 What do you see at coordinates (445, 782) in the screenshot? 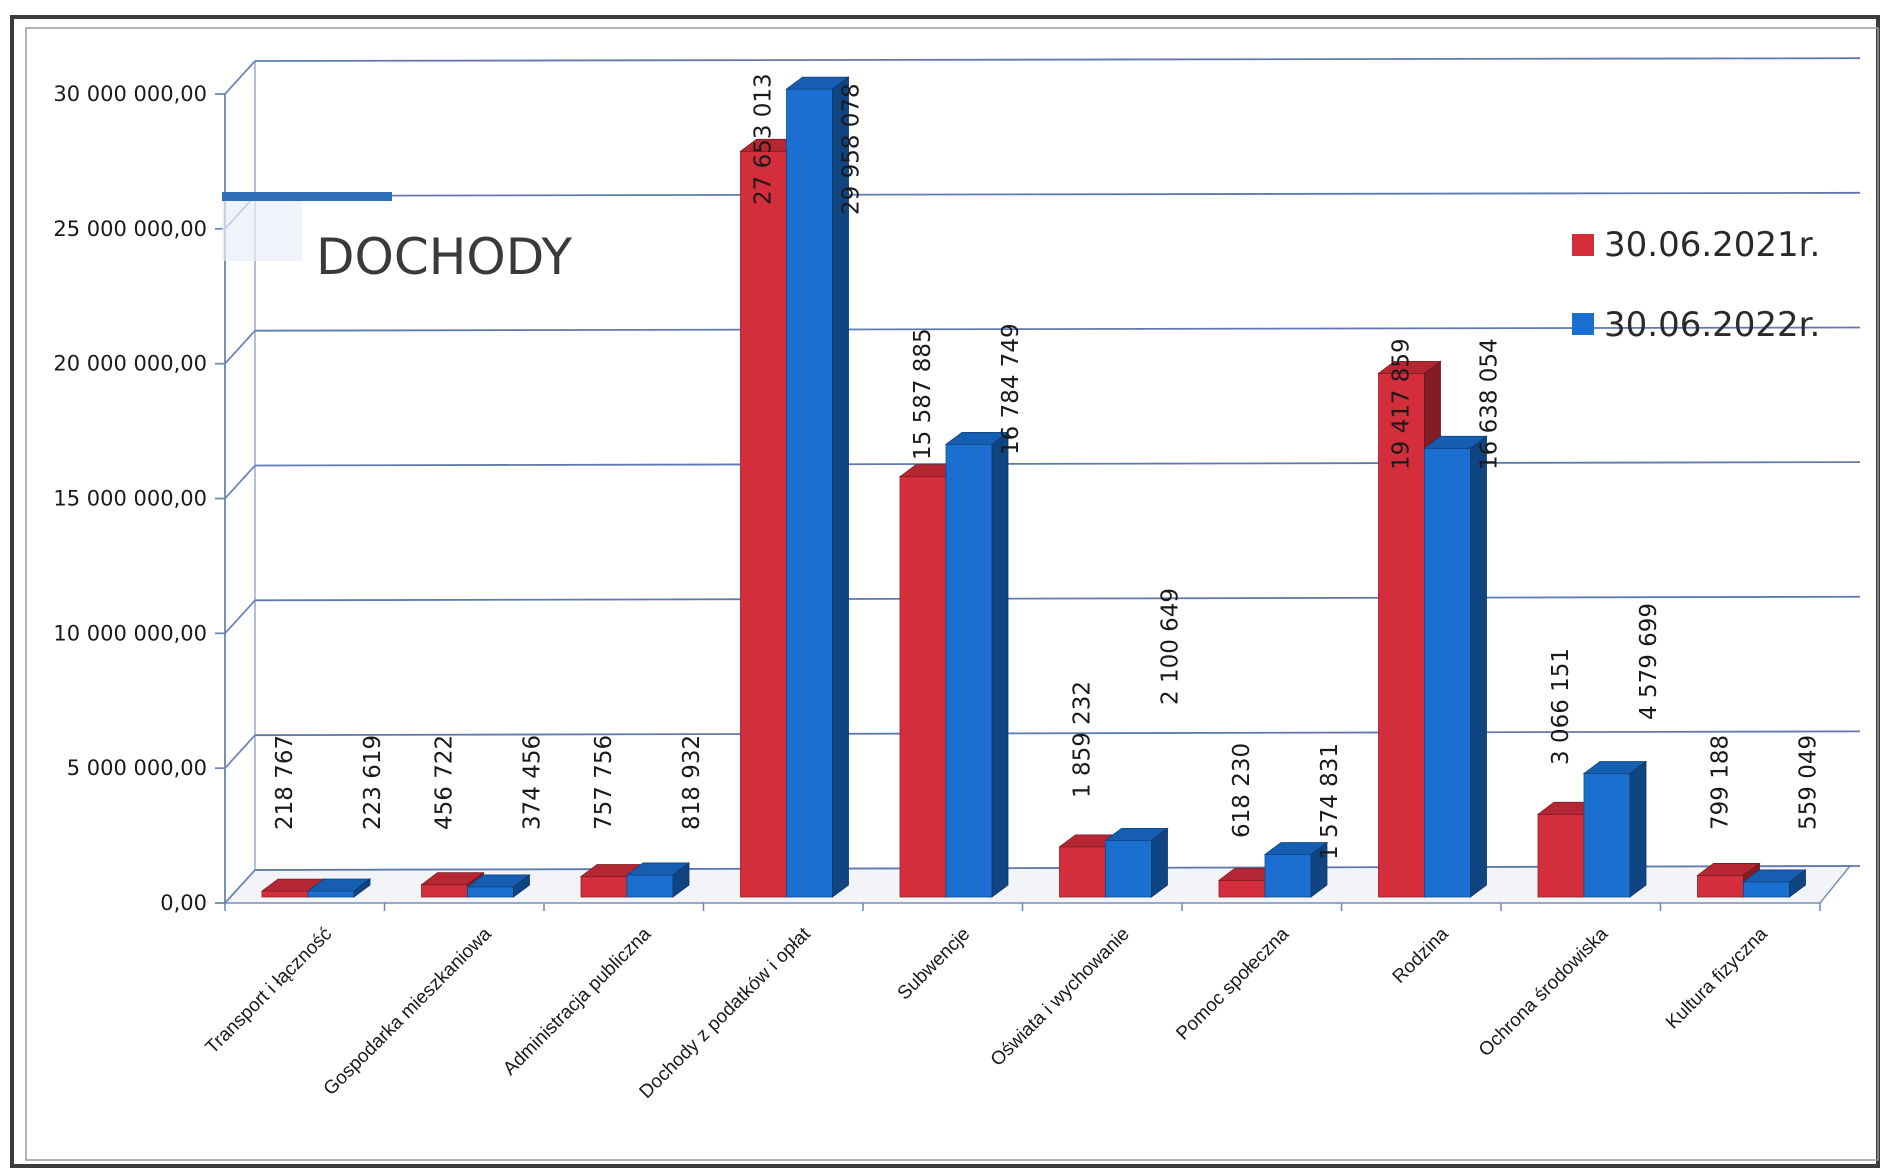
I see `data-label-2021-1: 456 722` at bounding box center [445, 782].